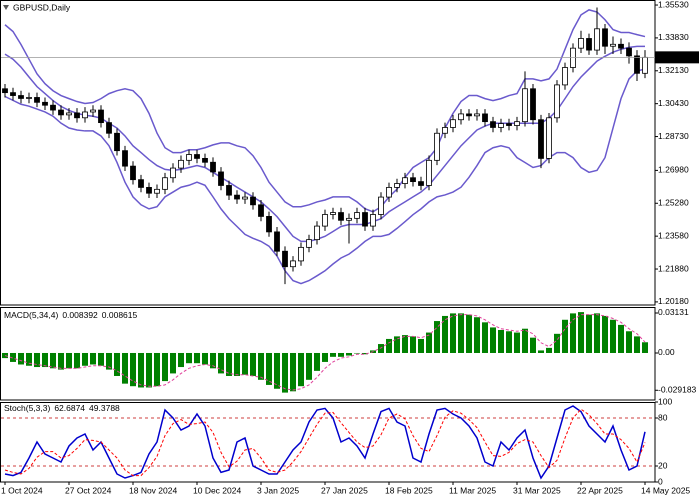  Describe the element at coordinates (673, 103) in the screenshot. I see `y-tick-label: 1.30430` at that location.